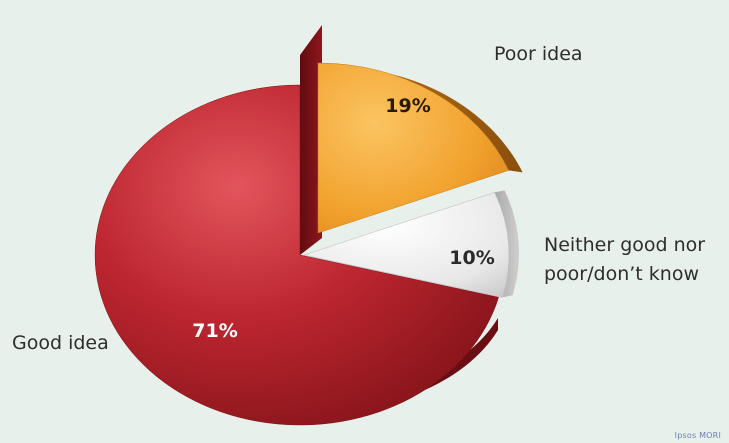 The image size is (729, 443). Describe the element at coordinates (507, 244) in the screenshot. I see `neither-slice-side` at that location.